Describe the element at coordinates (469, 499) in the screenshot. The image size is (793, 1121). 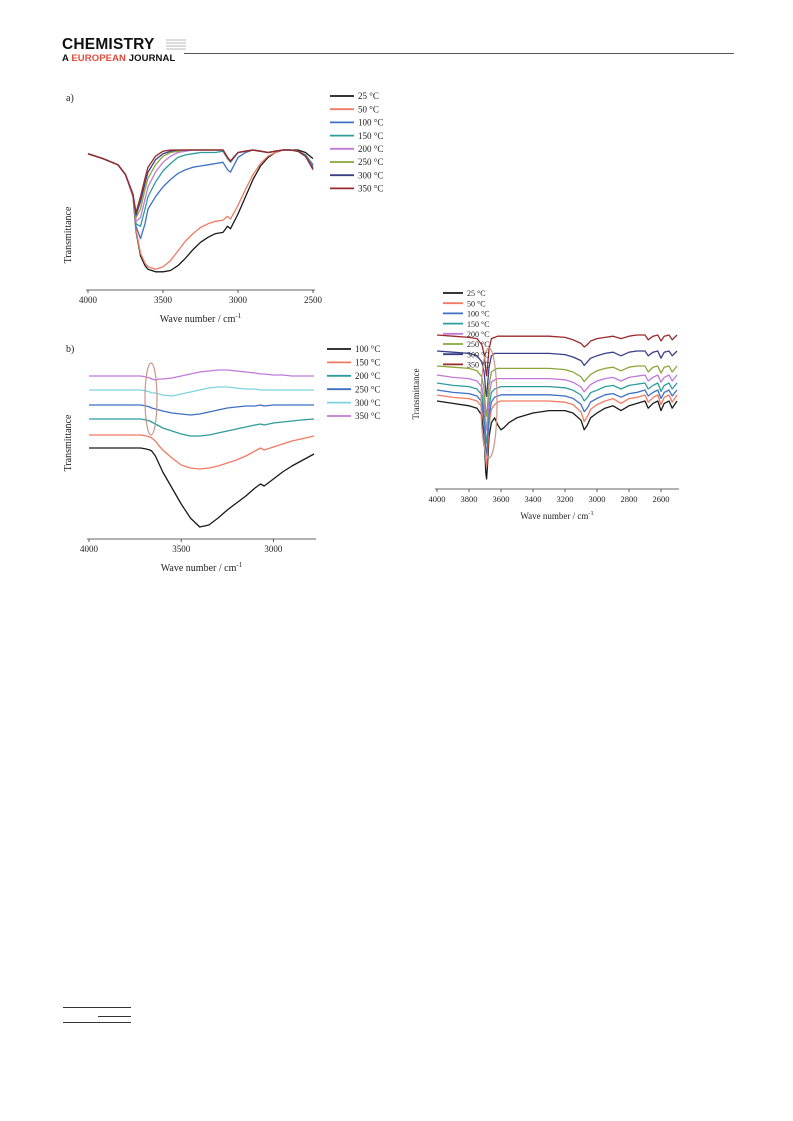
I see `x-tick-label: 3800` at that location.